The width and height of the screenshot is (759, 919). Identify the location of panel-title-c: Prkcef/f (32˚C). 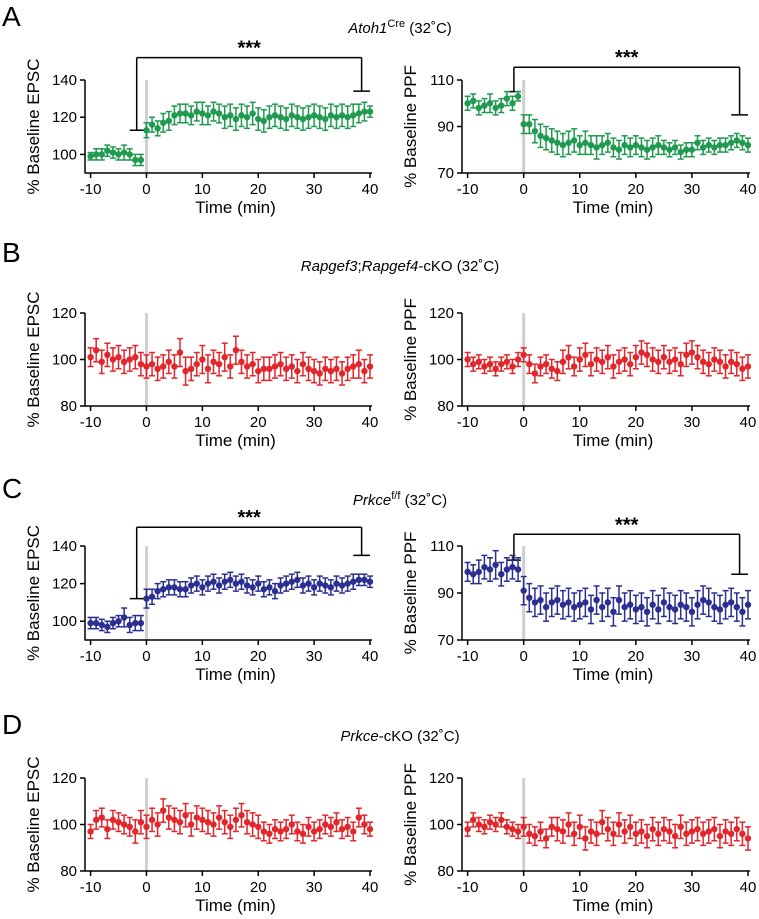
(400, 499).